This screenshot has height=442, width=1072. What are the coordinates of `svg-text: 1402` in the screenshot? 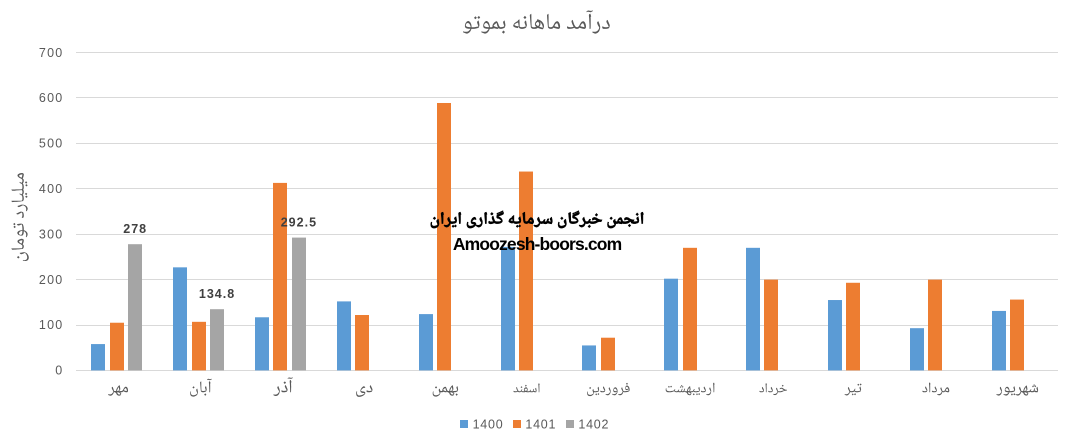 It's located at (593, 424).